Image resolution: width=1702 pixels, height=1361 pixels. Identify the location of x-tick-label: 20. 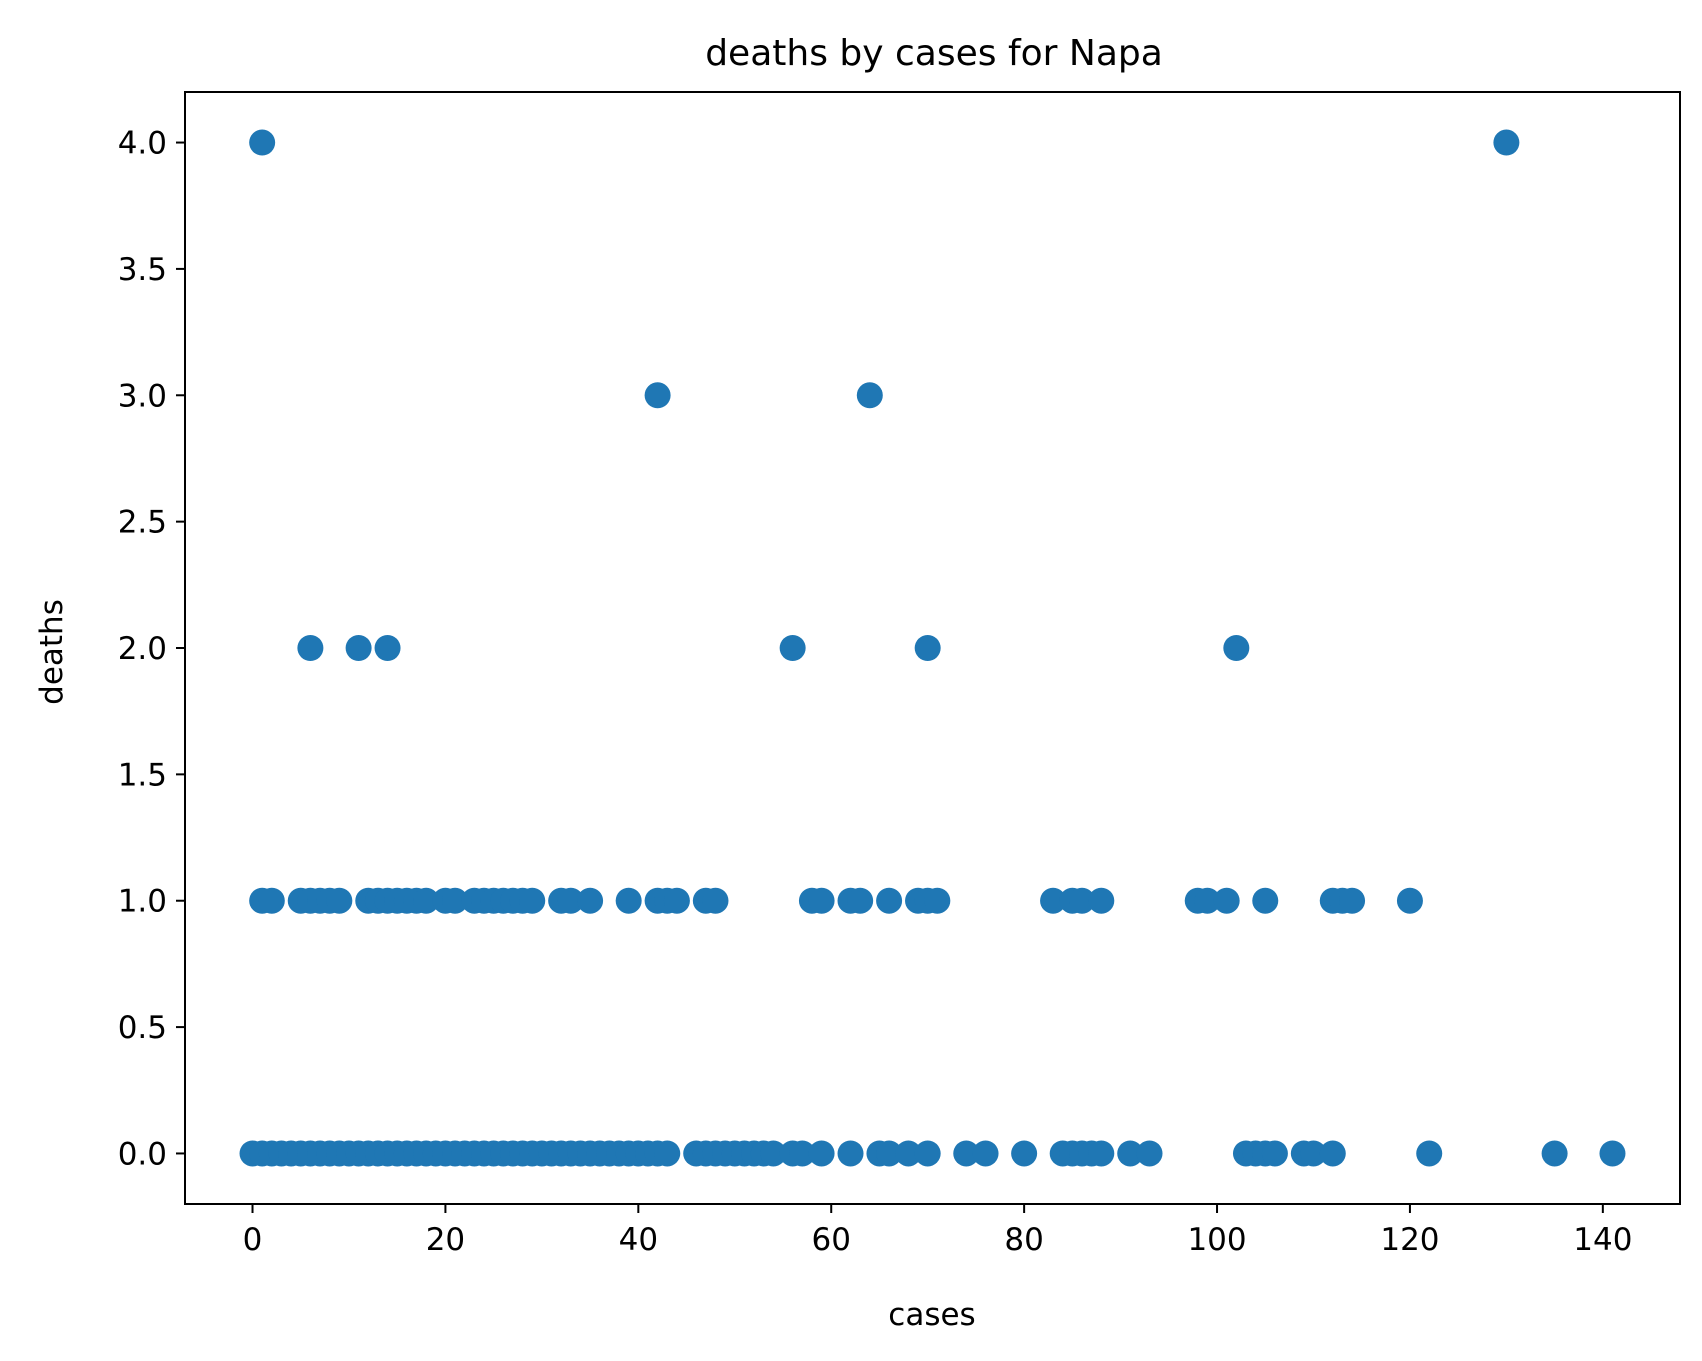
(445, 1240).